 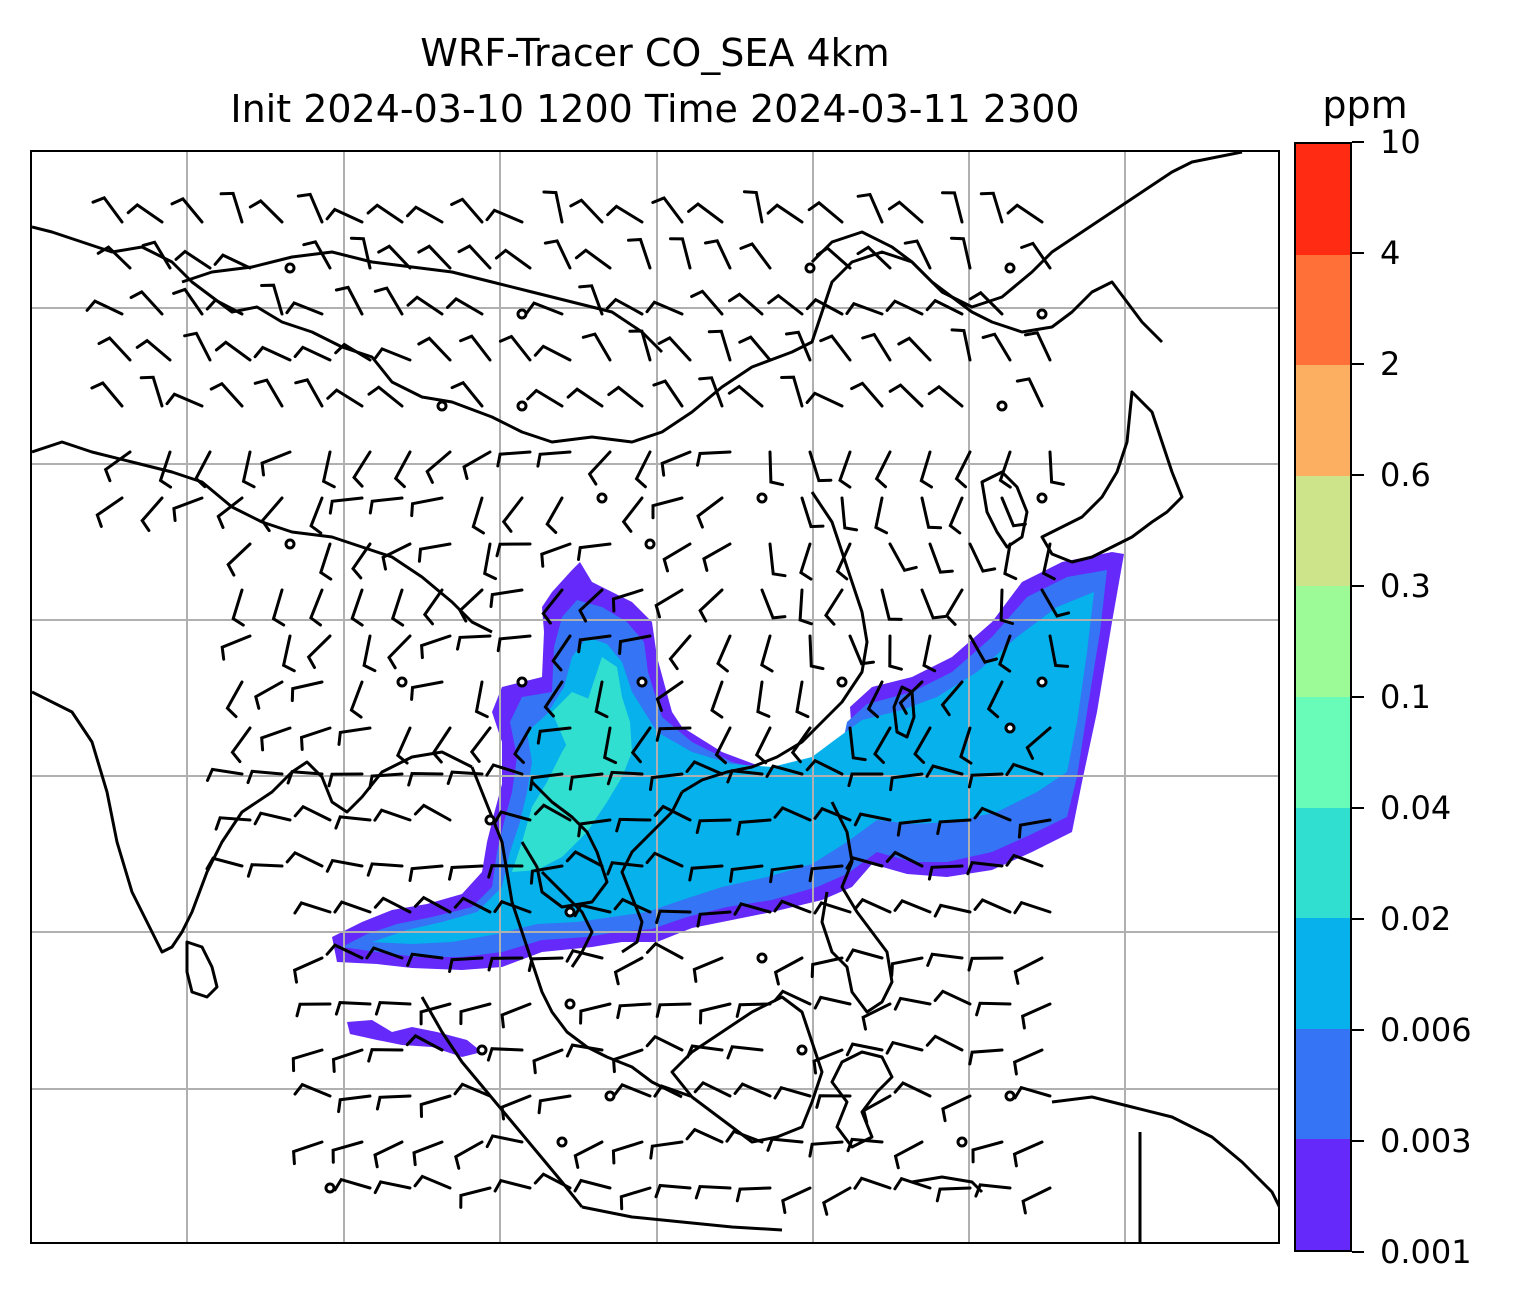 I want to click on colorbar-tick-label: 0.006, so click(x=1426, y=1030).